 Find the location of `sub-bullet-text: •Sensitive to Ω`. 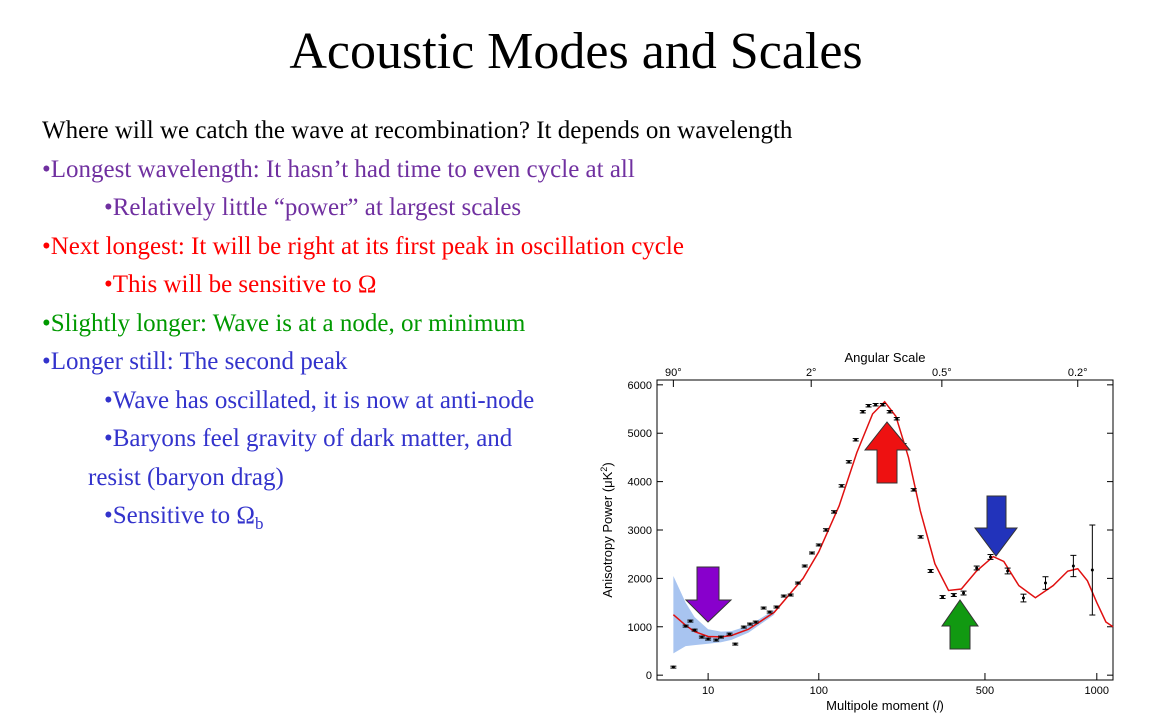

sub-bullet-text: •Sensitive to Ω is located at coordinates (179, 515).